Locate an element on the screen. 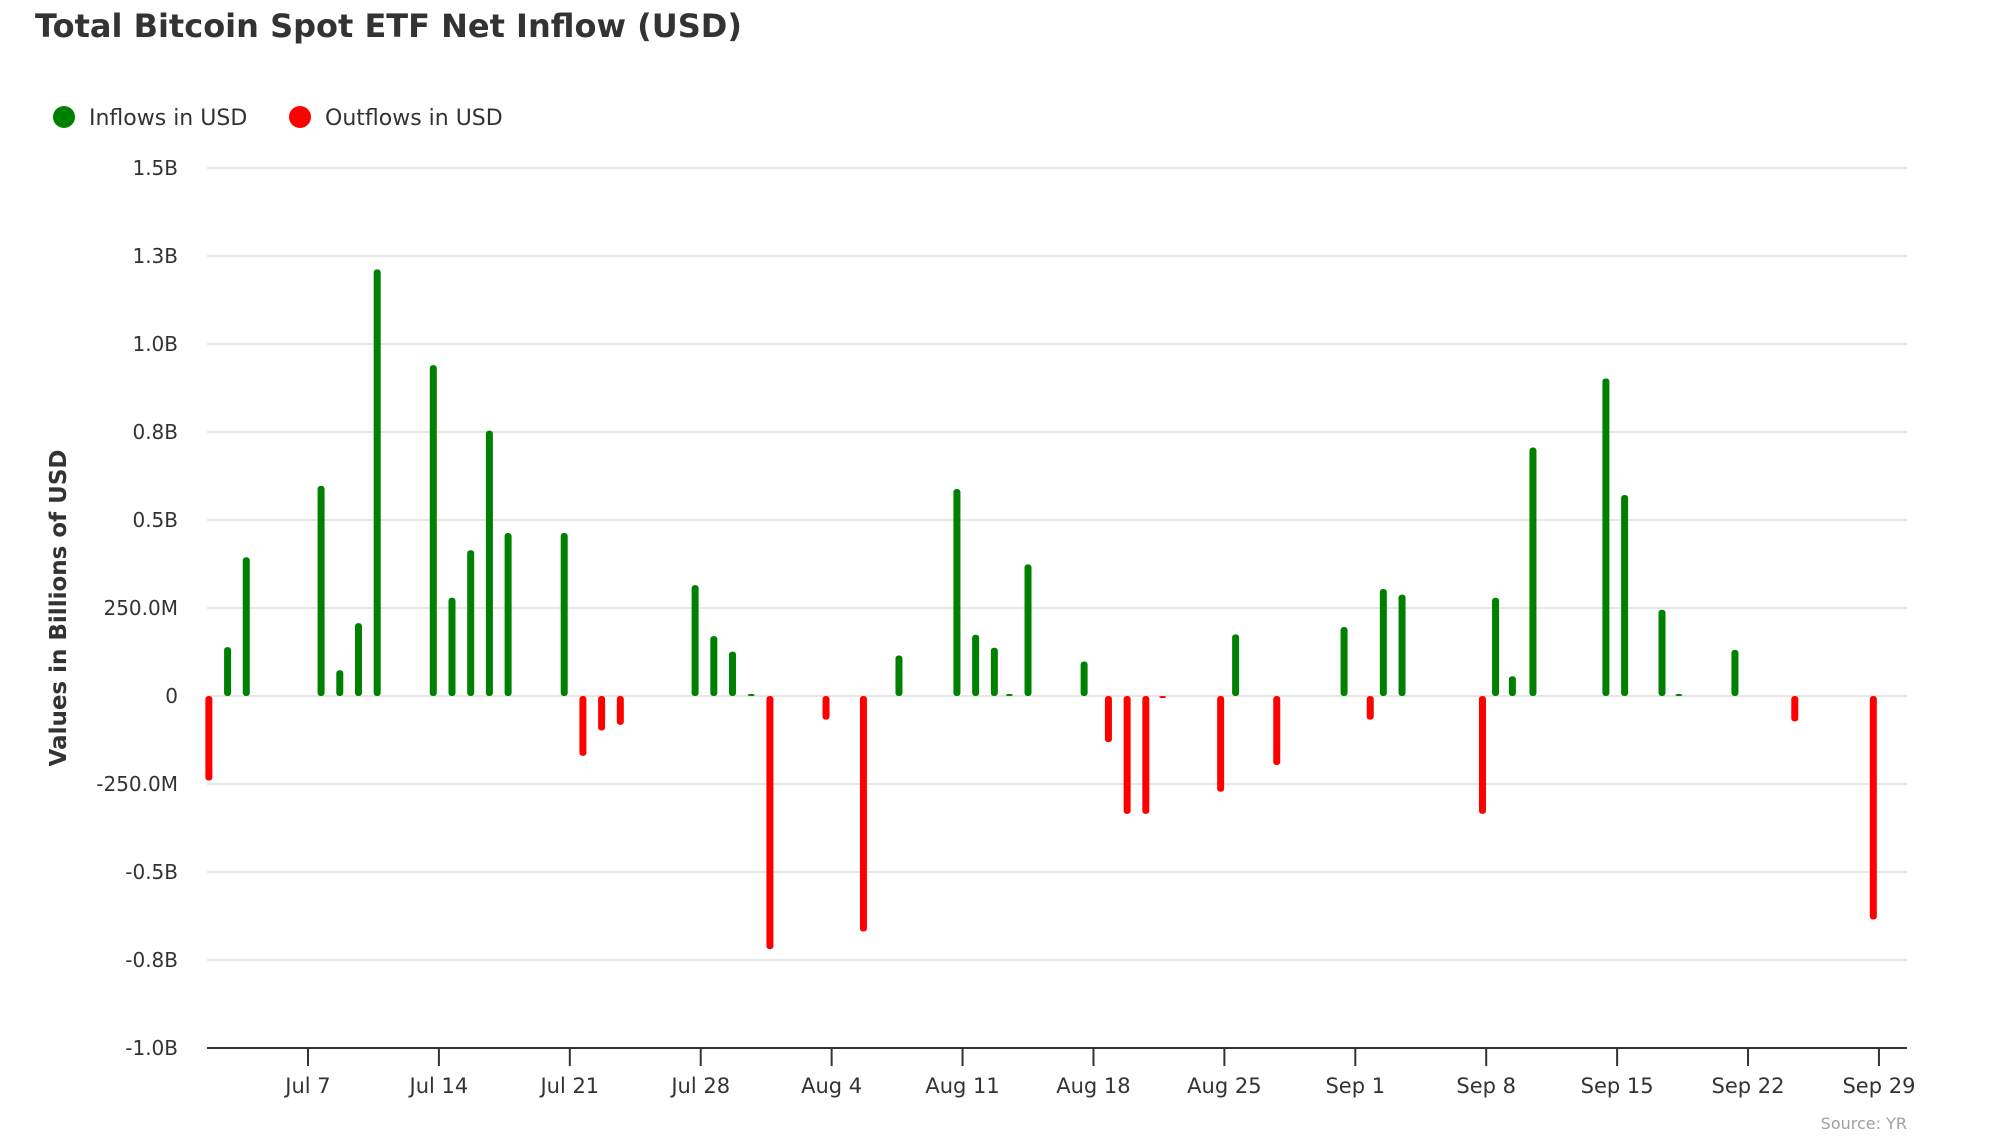 The height and width of the screenshot is (1147, 1999). chart-title: Total Bitcoin Spot ETF Net Inflow (USD) is located at coordinates (388, 26).